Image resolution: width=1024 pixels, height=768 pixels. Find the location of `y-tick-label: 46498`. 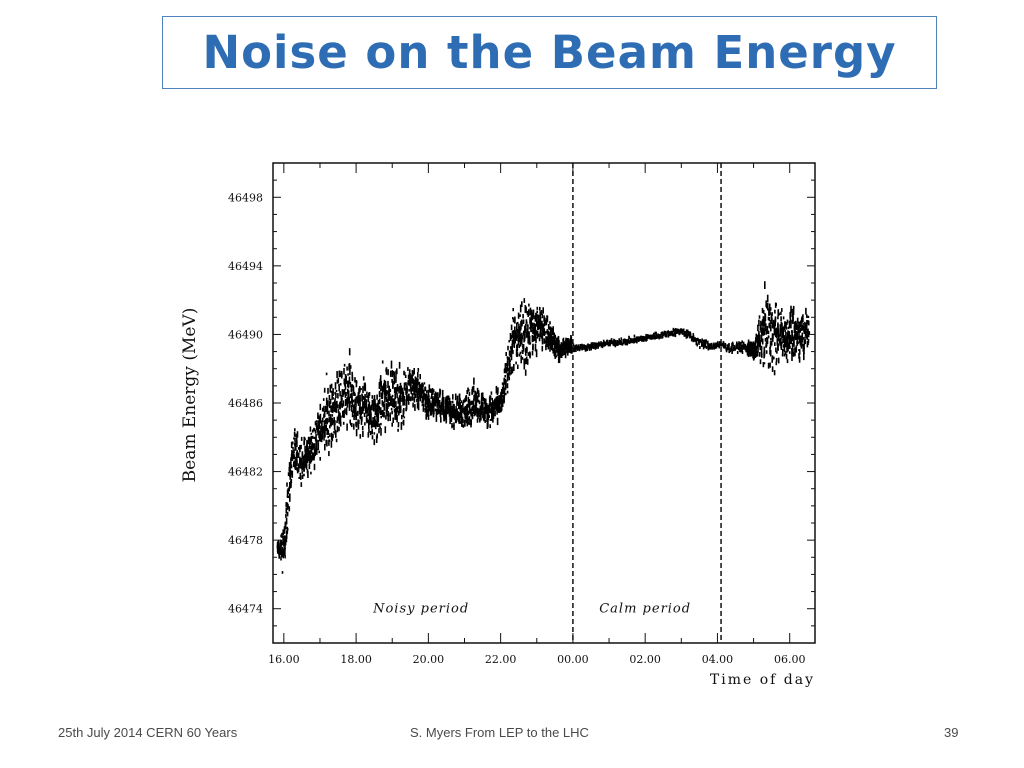

y-tick-label: 46498 is located at coordinates (245, 197).